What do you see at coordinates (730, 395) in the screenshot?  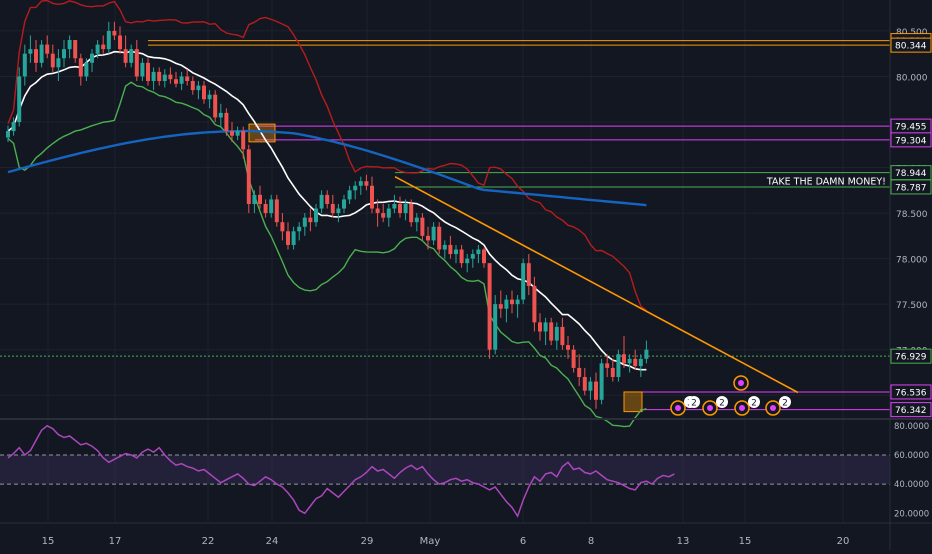 I see `event-markers: 22222` at bounding box center [730, 395].